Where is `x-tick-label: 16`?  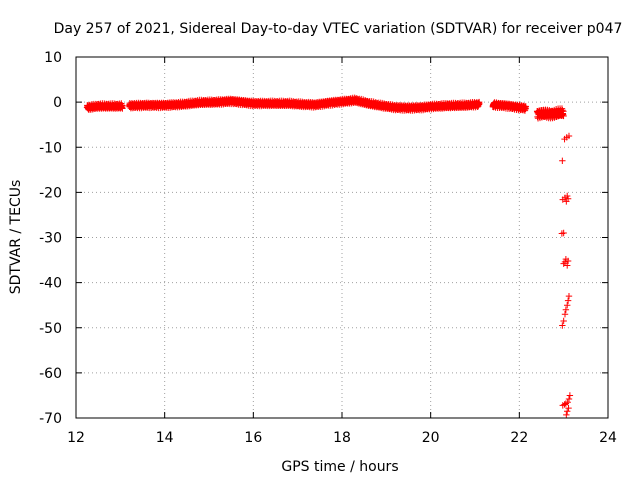 x-tick-label: 16 is located at coordinates (253, 438).